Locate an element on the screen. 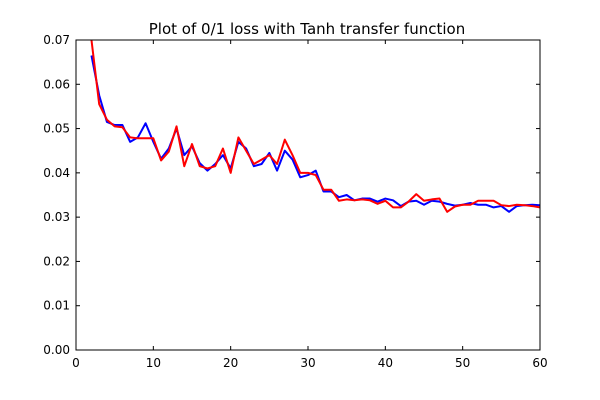 Image resolution: width=600 pixels, height=400 pixels. y-tick-label: 0.00 is located at coordinates (56, 350).